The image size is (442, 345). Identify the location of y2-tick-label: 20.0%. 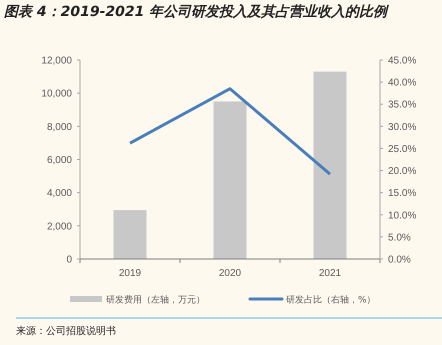
(402, 172).